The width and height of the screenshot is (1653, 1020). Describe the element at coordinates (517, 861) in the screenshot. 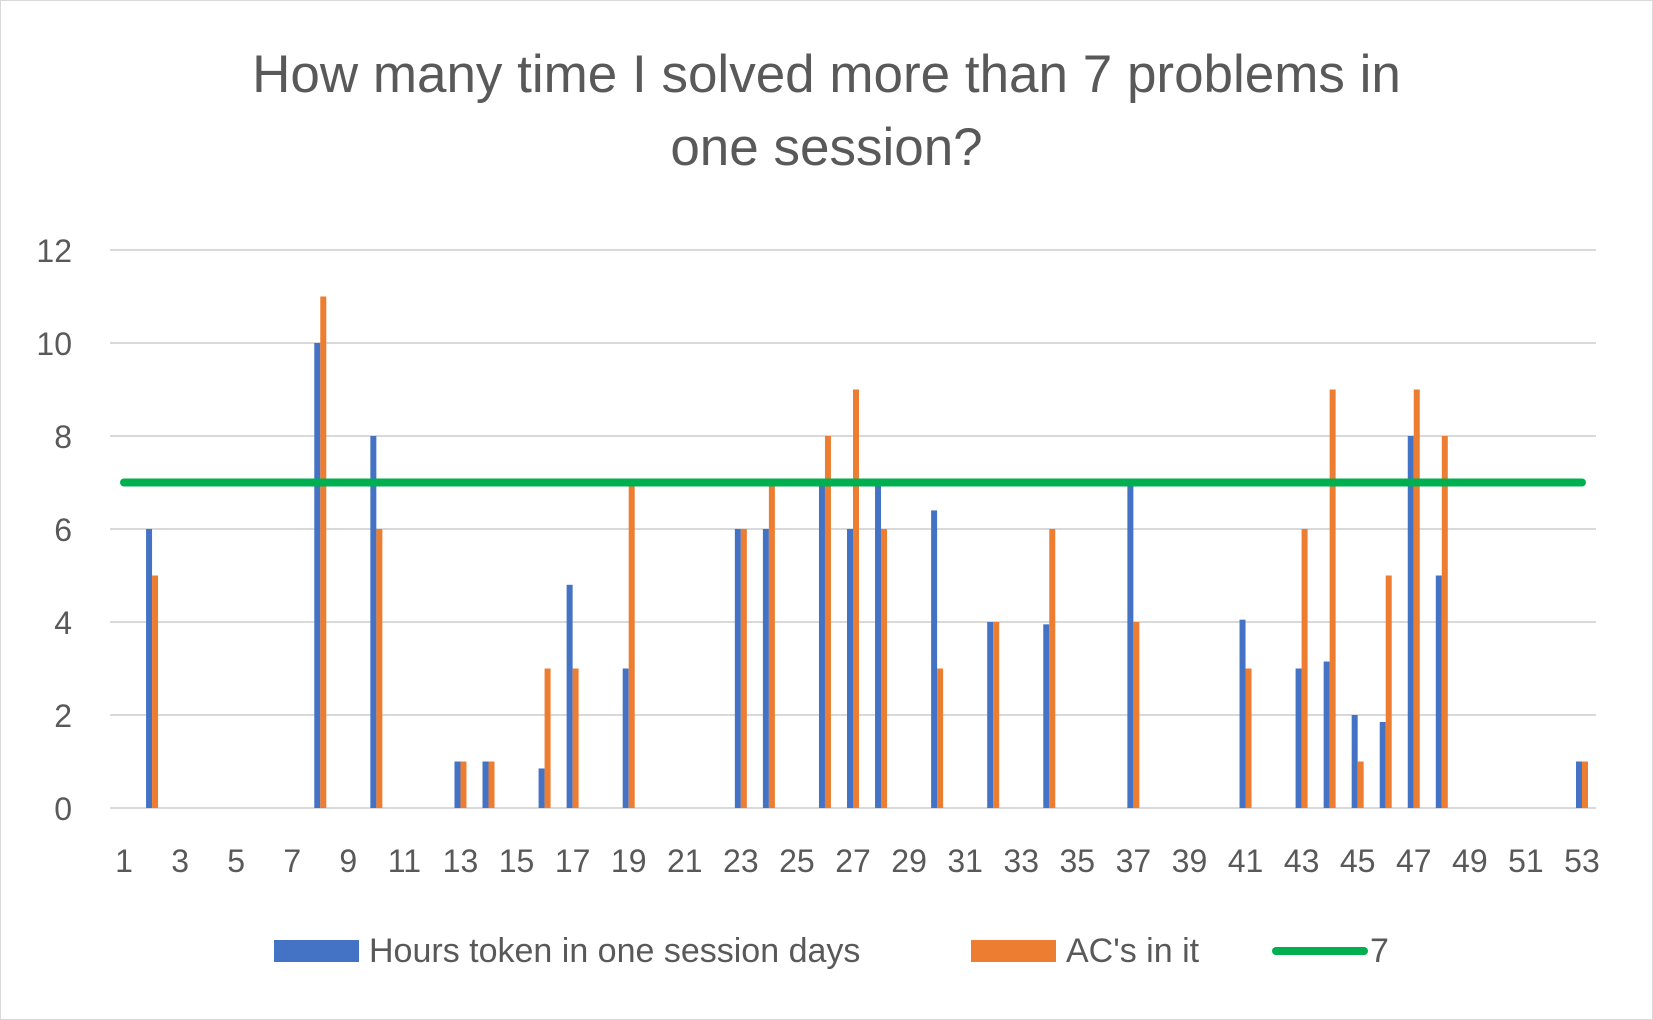

I see `x-tick-label-15: 15` at that location.